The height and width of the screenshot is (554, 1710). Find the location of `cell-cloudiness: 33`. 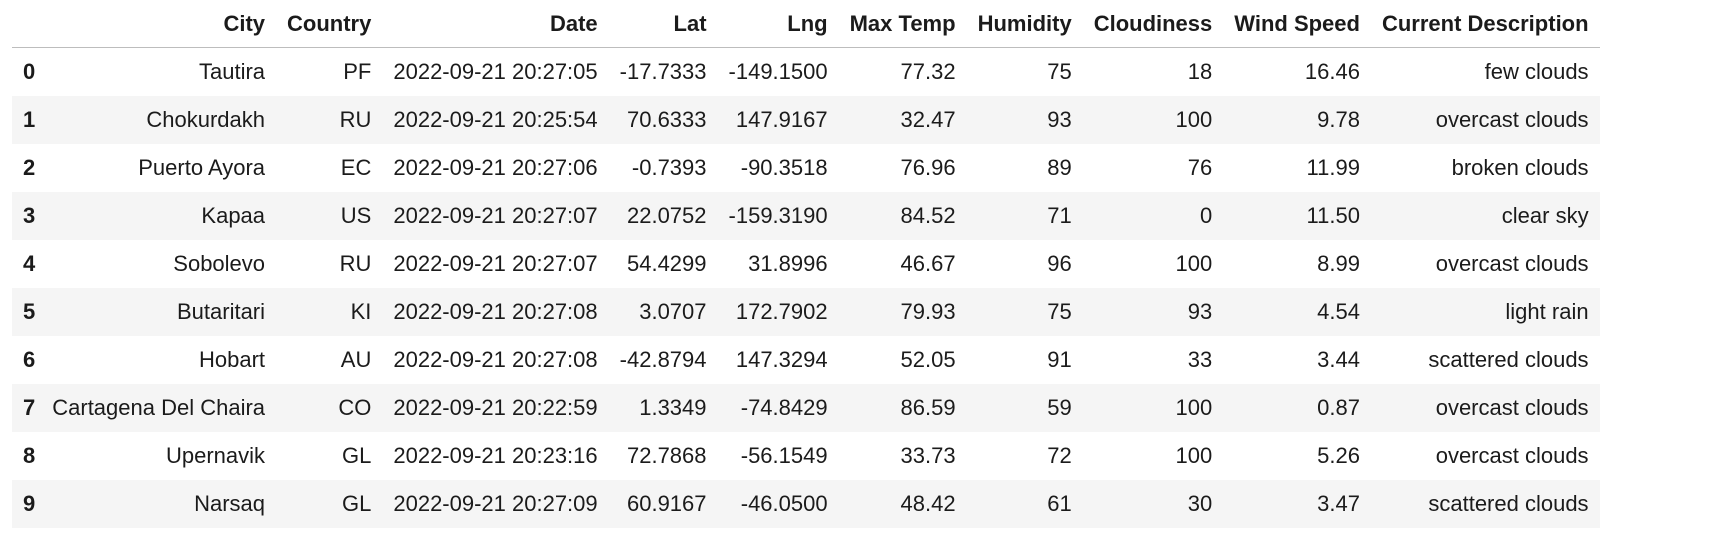

cell-cloudiness: 33 is located at coordinates (1200, 359).